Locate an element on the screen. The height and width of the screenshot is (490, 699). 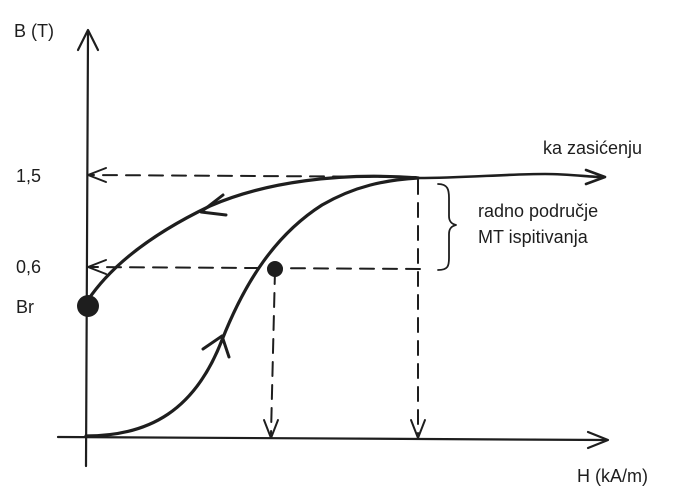
b-axis-label: B (T) is located at coordinates (34, 31).